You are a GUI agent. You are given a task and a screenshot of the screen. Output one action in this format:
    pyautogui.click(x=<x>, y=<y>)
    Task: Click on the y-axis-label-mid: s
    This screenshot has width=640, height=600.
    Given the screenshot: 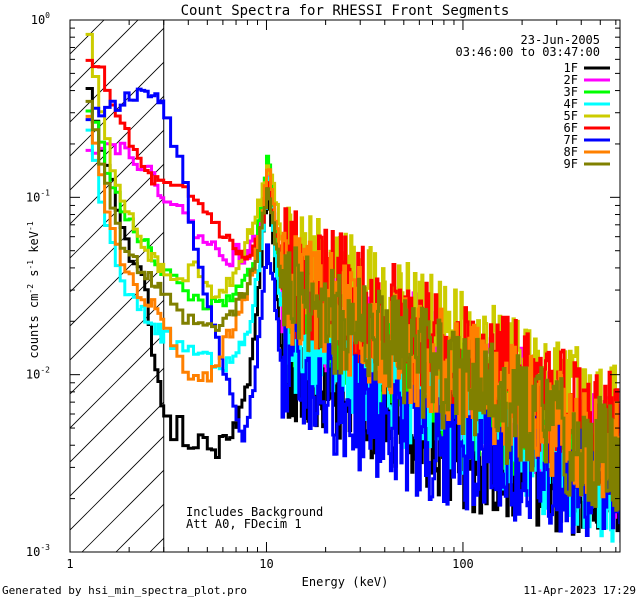 What is the action you would take?
    pyautogui.click(x=34, y=277)
    